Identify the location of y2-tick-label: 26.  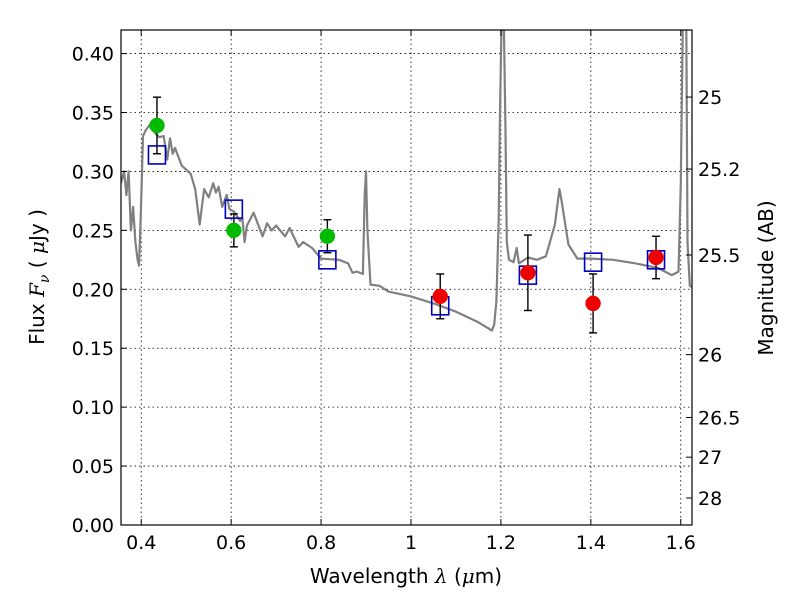
(710, 356).